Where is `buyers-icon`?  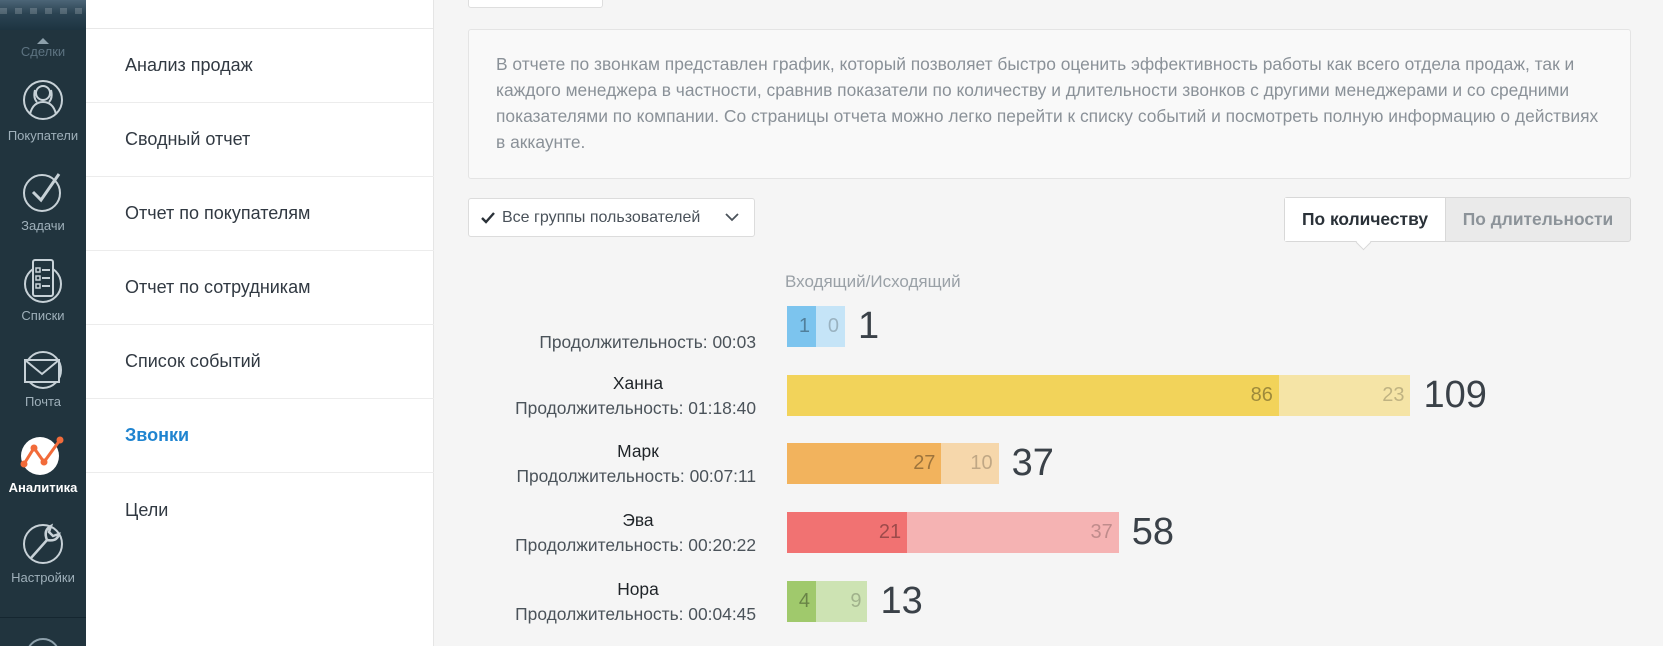
buyers-icon is located at coordinates (43, 100).